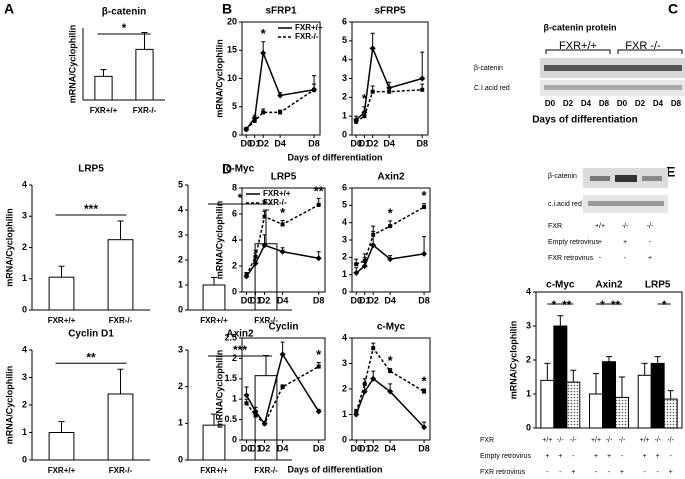 This screenshot has width=685, height=479. I want to click on y-tick-label: 6, so click(234, 213).